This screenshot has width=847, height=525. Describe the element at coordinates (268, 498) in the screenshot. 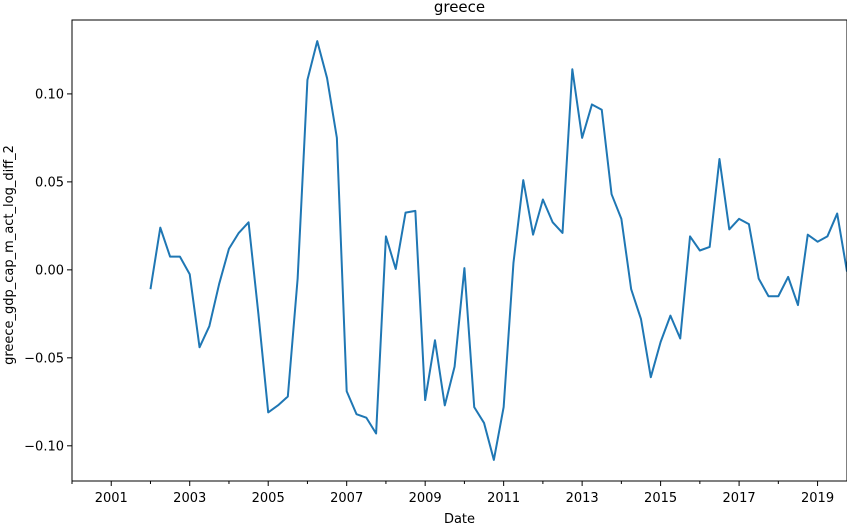

I see `x-tick-label: 2005` at that location.